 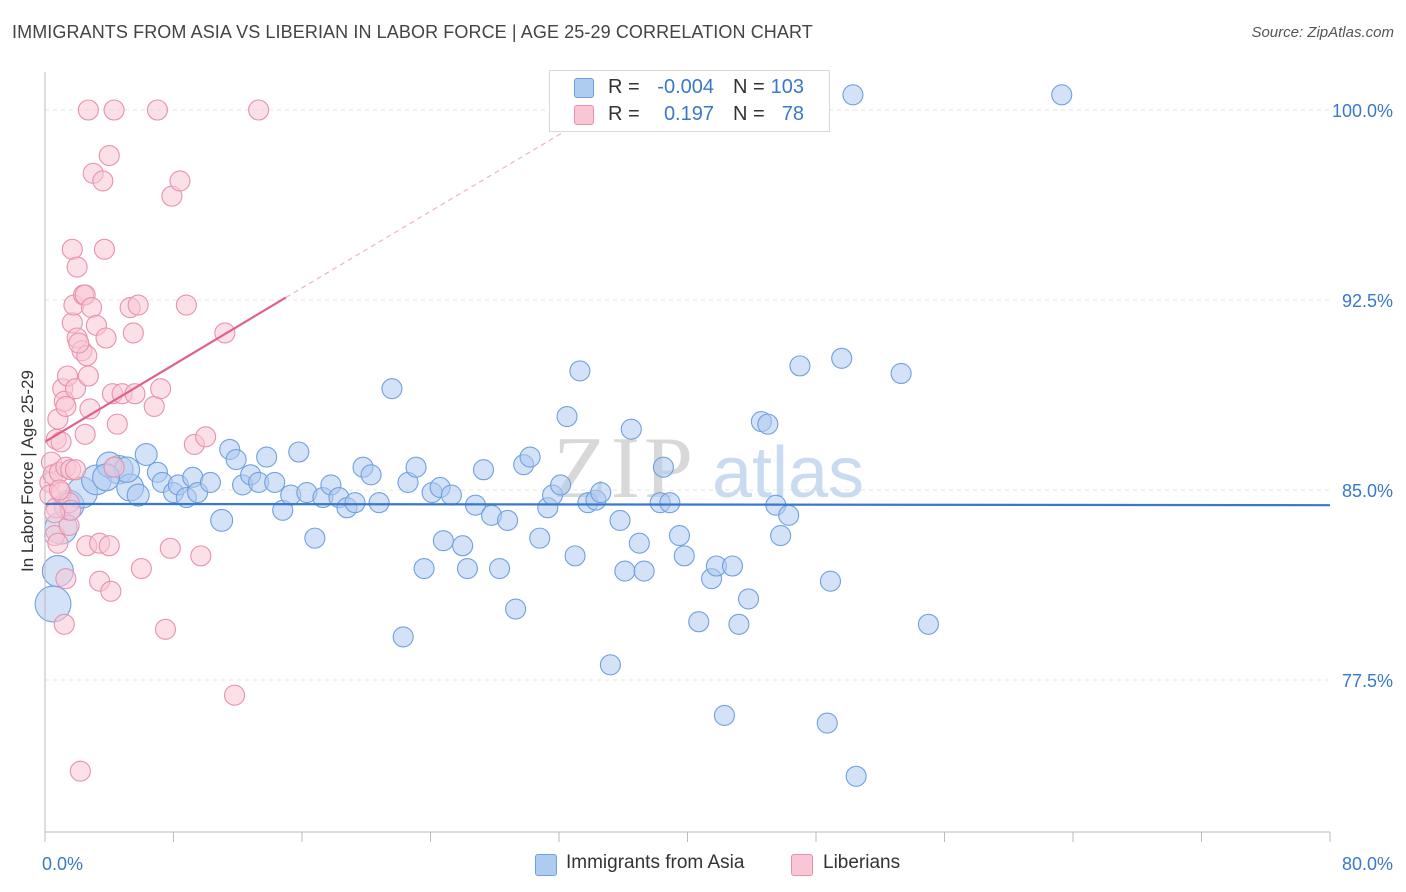 I want to click on series-legend: Immigrants from Asia Liberians, so click(x=703, y=864).